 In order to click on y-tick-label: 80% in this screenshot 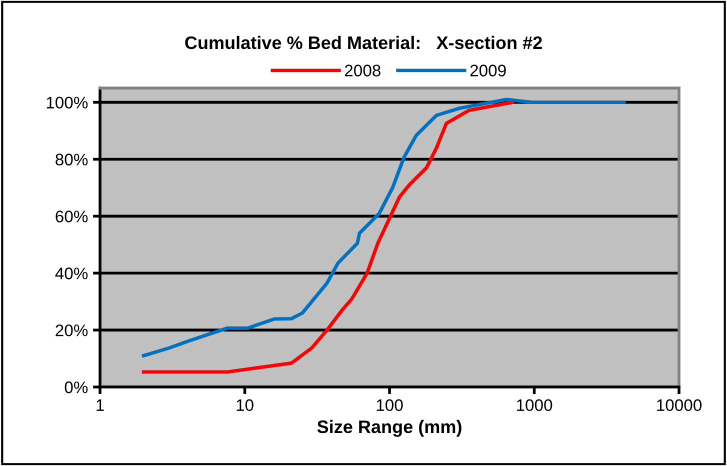, I will do `click(72, 160)`.